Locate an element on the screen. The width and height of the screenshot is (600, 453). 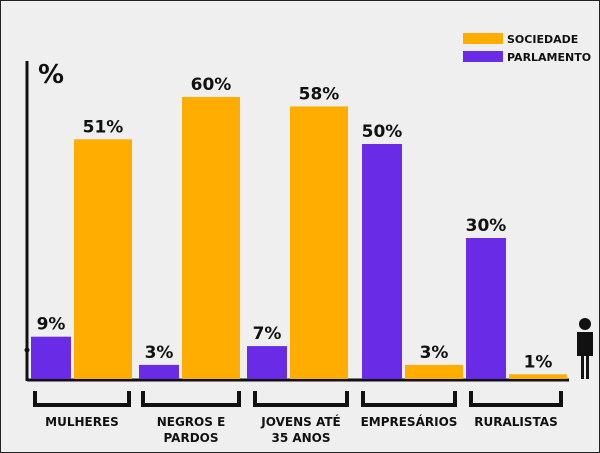
category-label-line: PARDOS is located at coordinates (190, 438).